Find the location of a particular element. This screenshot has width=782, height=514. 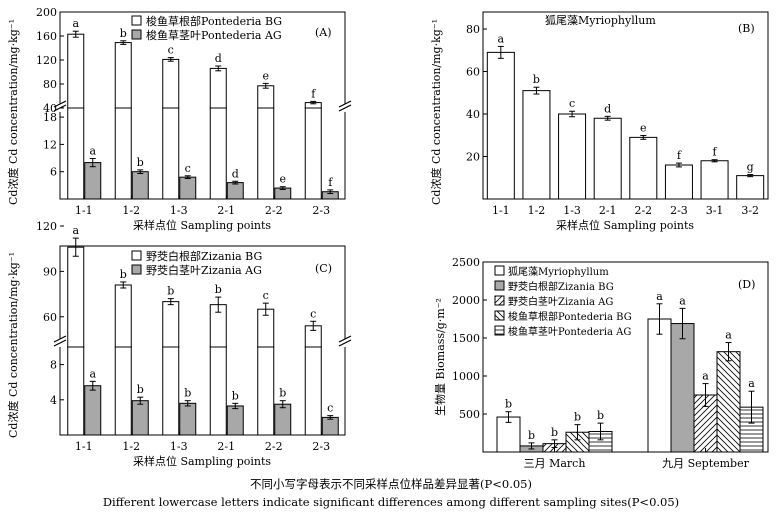

x-tick-label: 2-1 is located at coordinates (226, 446).